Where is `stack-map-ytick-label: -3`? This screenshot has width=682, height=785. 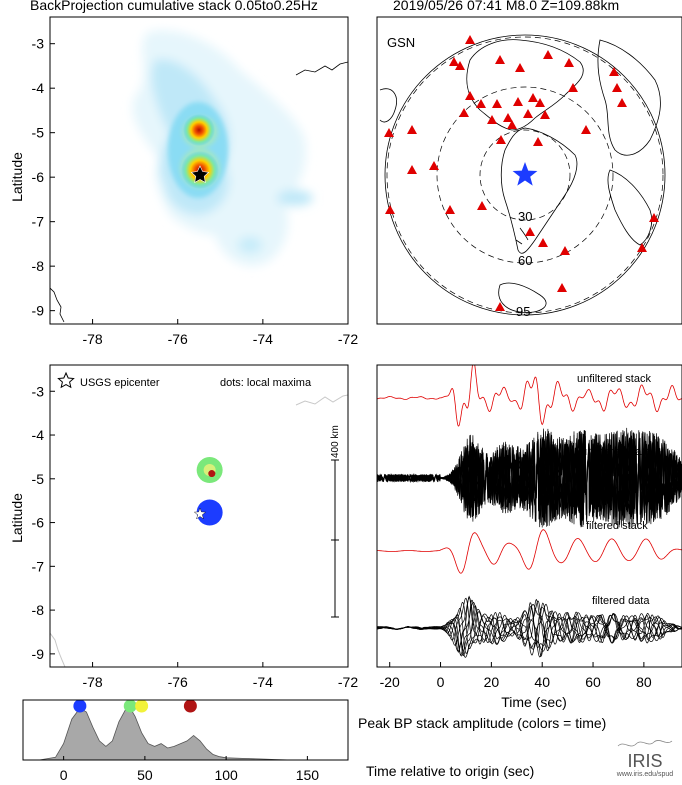 stack-map-ytick-label: -3 is located at coordinates (38, 44).